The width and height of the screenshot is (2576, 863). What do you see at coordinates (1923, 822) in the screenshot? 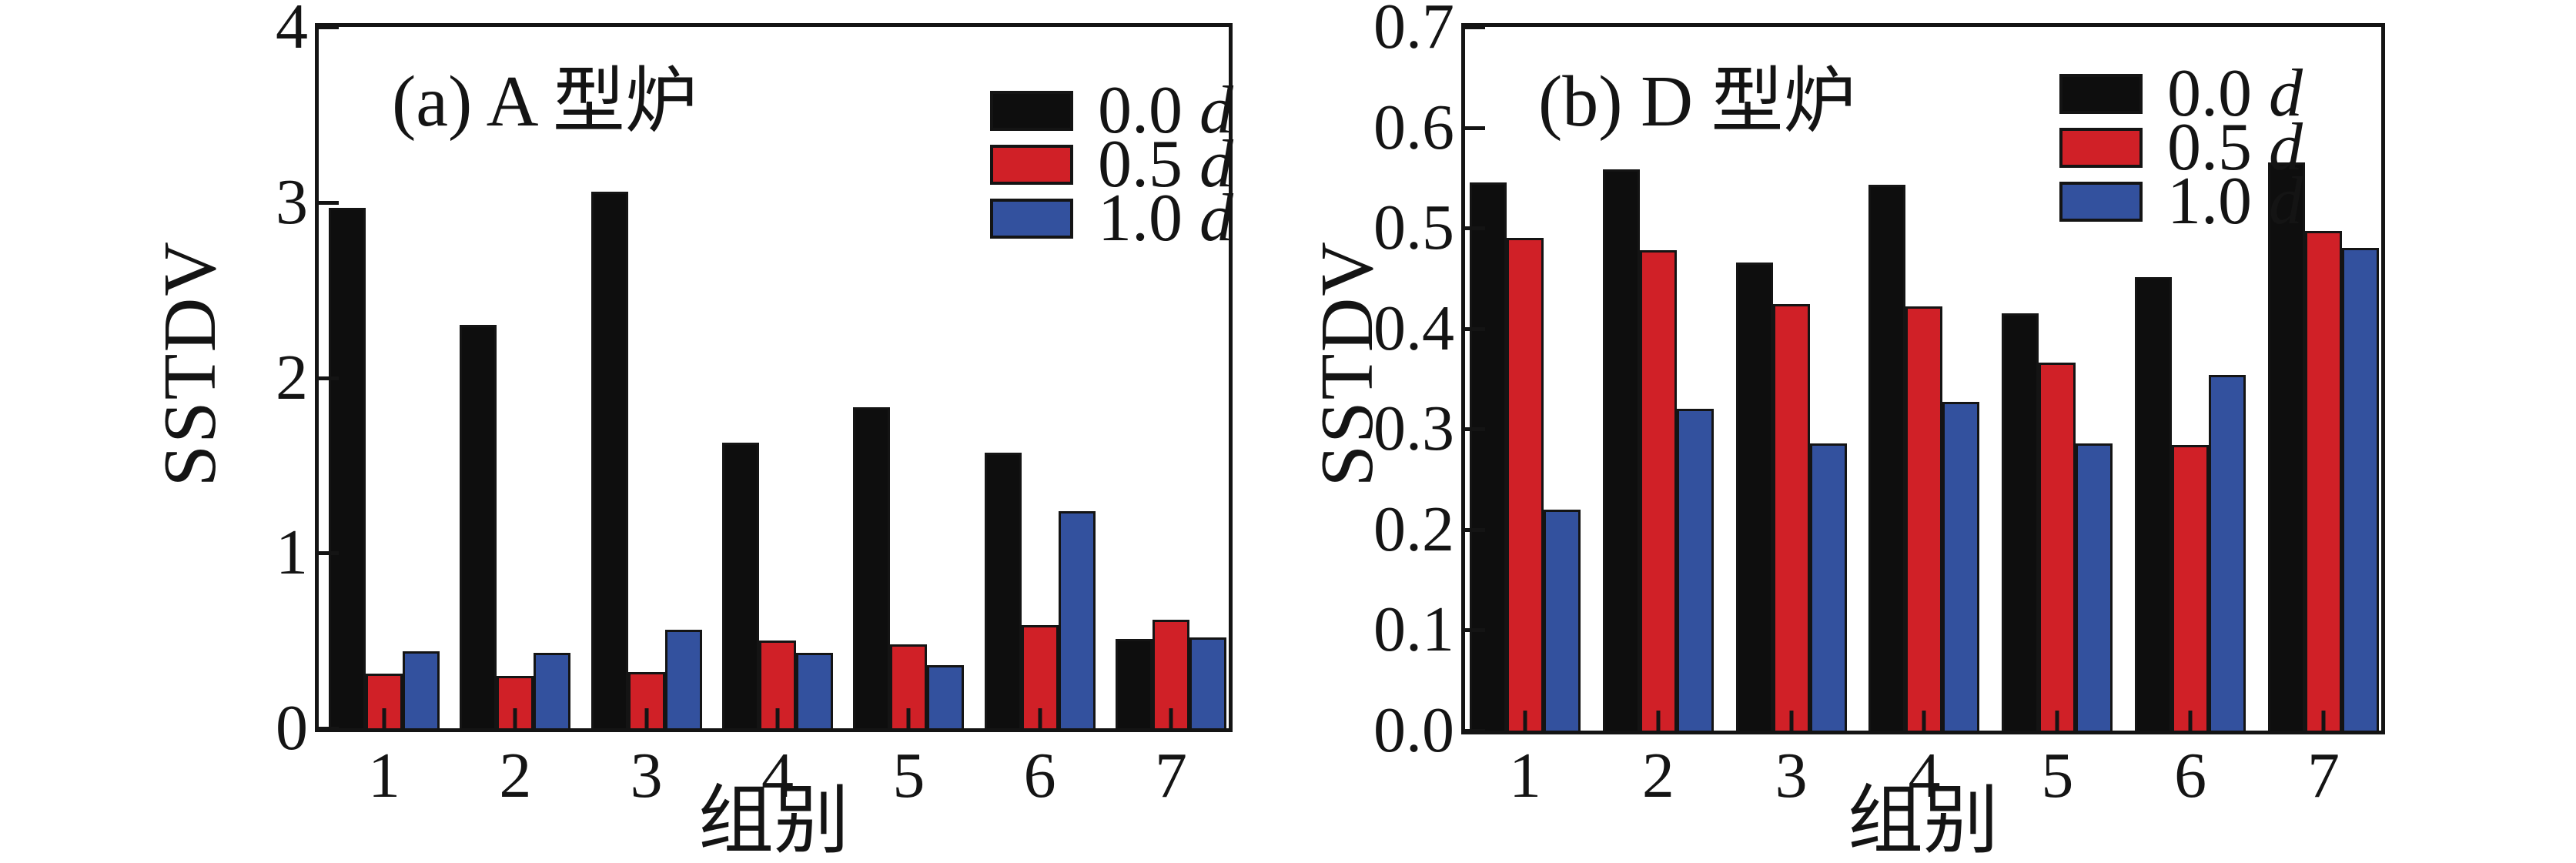
I see `x-axis-label: 组别` at bounding box center [1923, 822].